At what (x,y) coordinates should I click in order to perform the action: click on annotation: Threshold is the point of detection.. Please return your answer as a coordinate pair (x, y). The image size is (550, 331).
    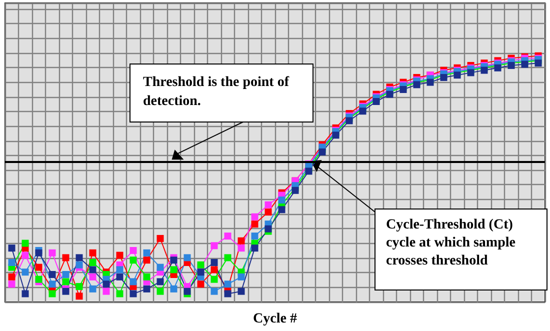
    Looking at the image, I should click on (217, 92).